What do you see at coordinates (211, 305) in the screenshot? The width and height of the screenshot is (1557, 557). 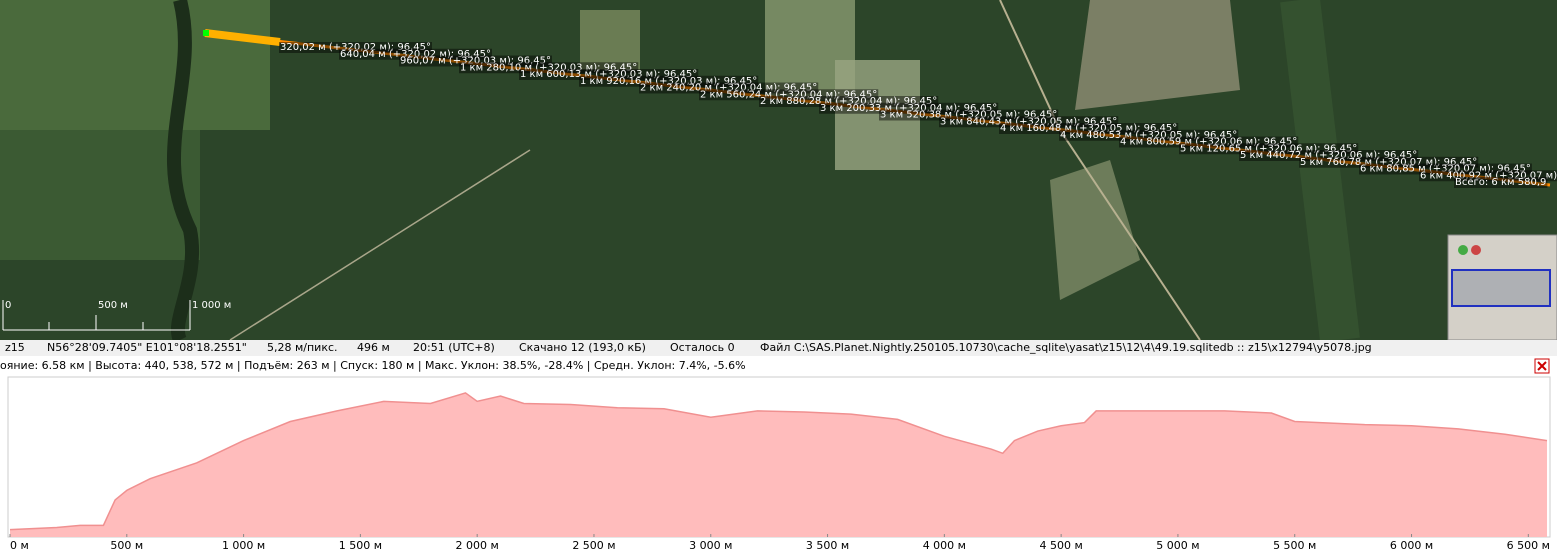 I see `scale-label: 1 000 м` at bounding box center [211, 305].